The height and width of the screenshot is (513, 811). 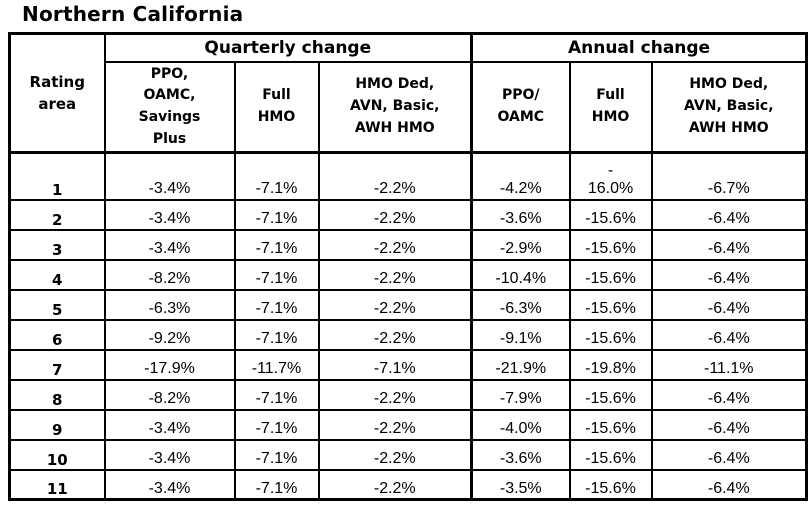 I want to click on quarterly-change-group-header: Quarterly change, so click(x=288, y=47).